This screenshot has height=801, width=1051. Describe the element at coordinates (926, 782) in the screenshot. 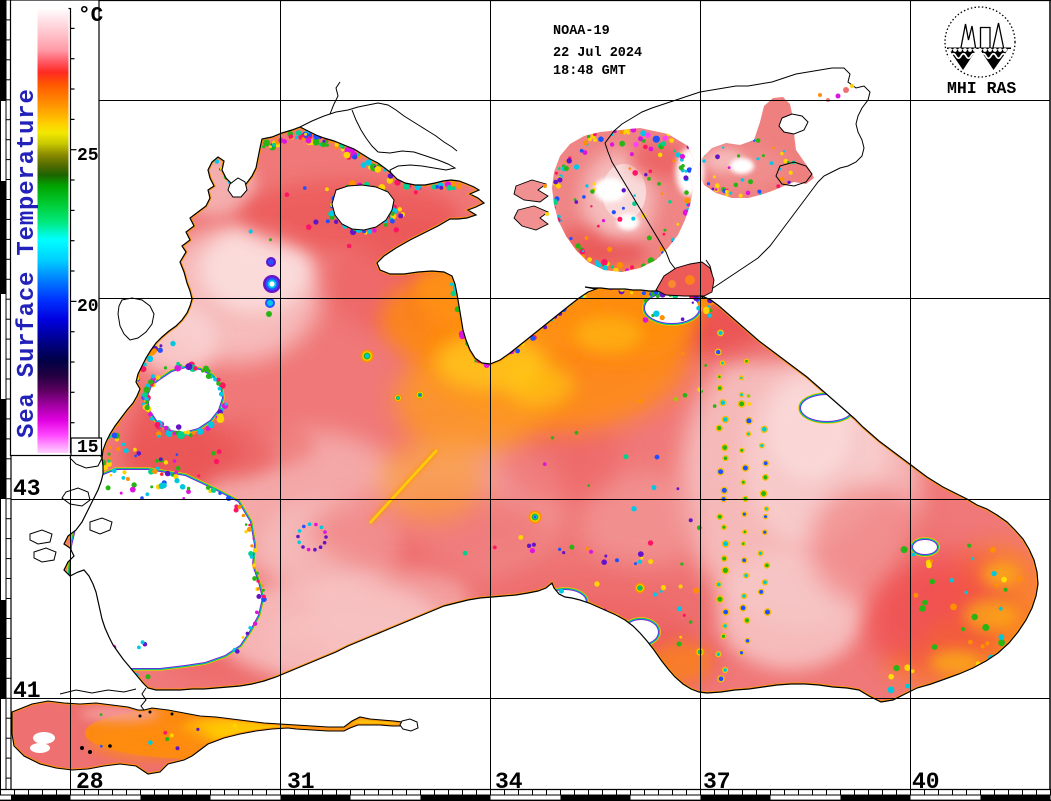

I see `svg-text: 40` at that location.